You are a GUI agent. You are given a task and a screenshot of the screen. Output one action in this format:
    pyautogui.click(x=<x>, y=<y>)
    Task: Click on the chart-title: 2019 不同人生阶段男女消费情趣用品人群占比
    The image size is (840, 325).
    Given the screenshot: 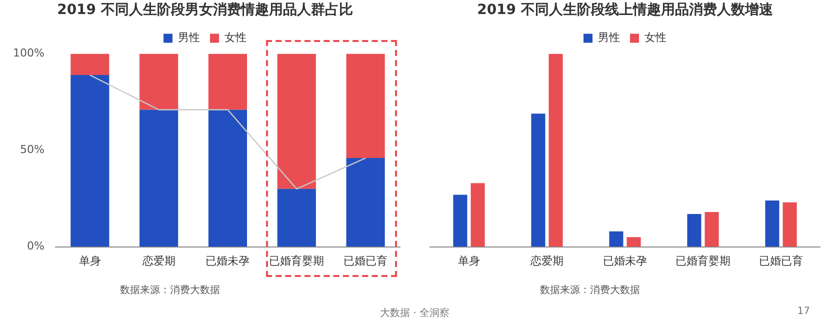 What is the action you would take?
    pyautogui.click(x=205, y=10)
    